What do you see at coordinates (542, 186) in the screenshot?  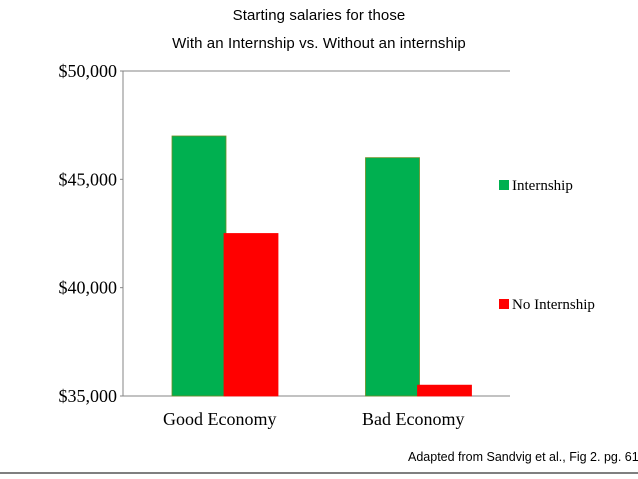 I see `legend-label-internship: Internship` at bounding box center [542, 186].